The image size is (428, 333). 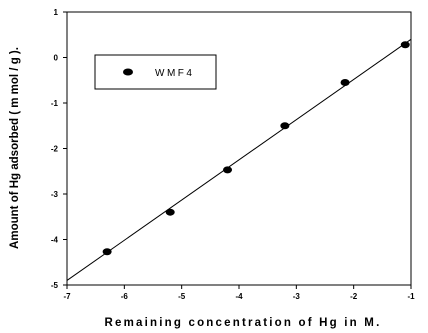 I want to click on x-tick-label: -4, so click(x=239, y=296).